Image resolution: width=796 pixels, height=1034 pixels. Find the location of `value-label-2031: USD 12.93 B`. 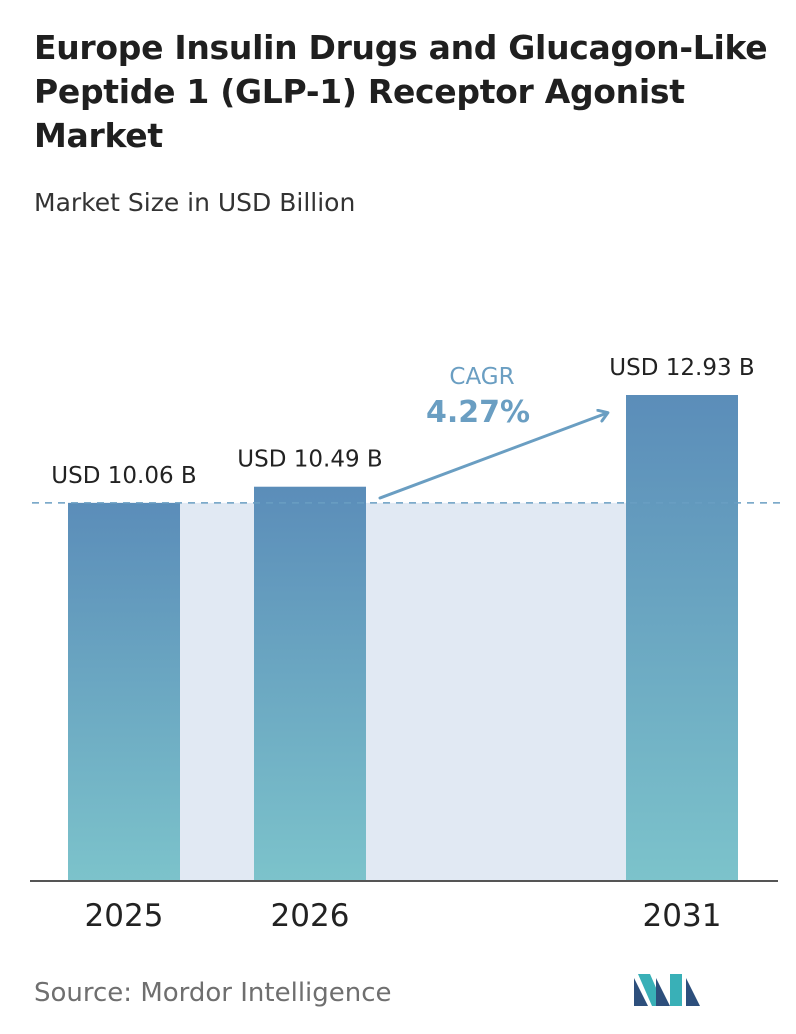

value-label-2031: USD 12.93 B is located at coordinates (681, 368).